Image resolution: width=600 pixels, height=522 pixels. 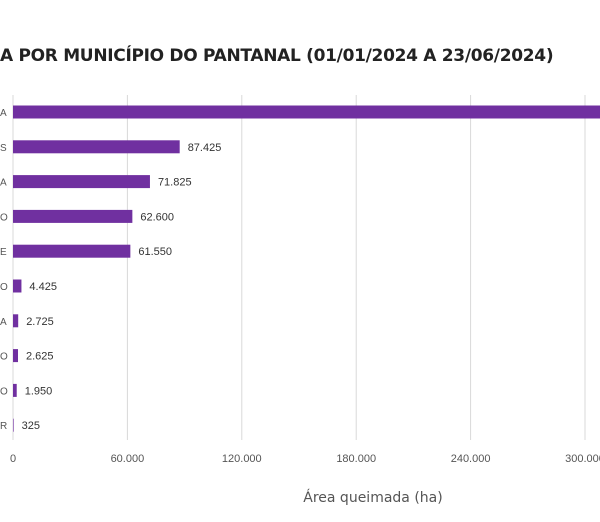 What do you see at coordinates (40, 357) in the screenshot?
I see `data-label: 2.625` at bounding box center [40, 357].